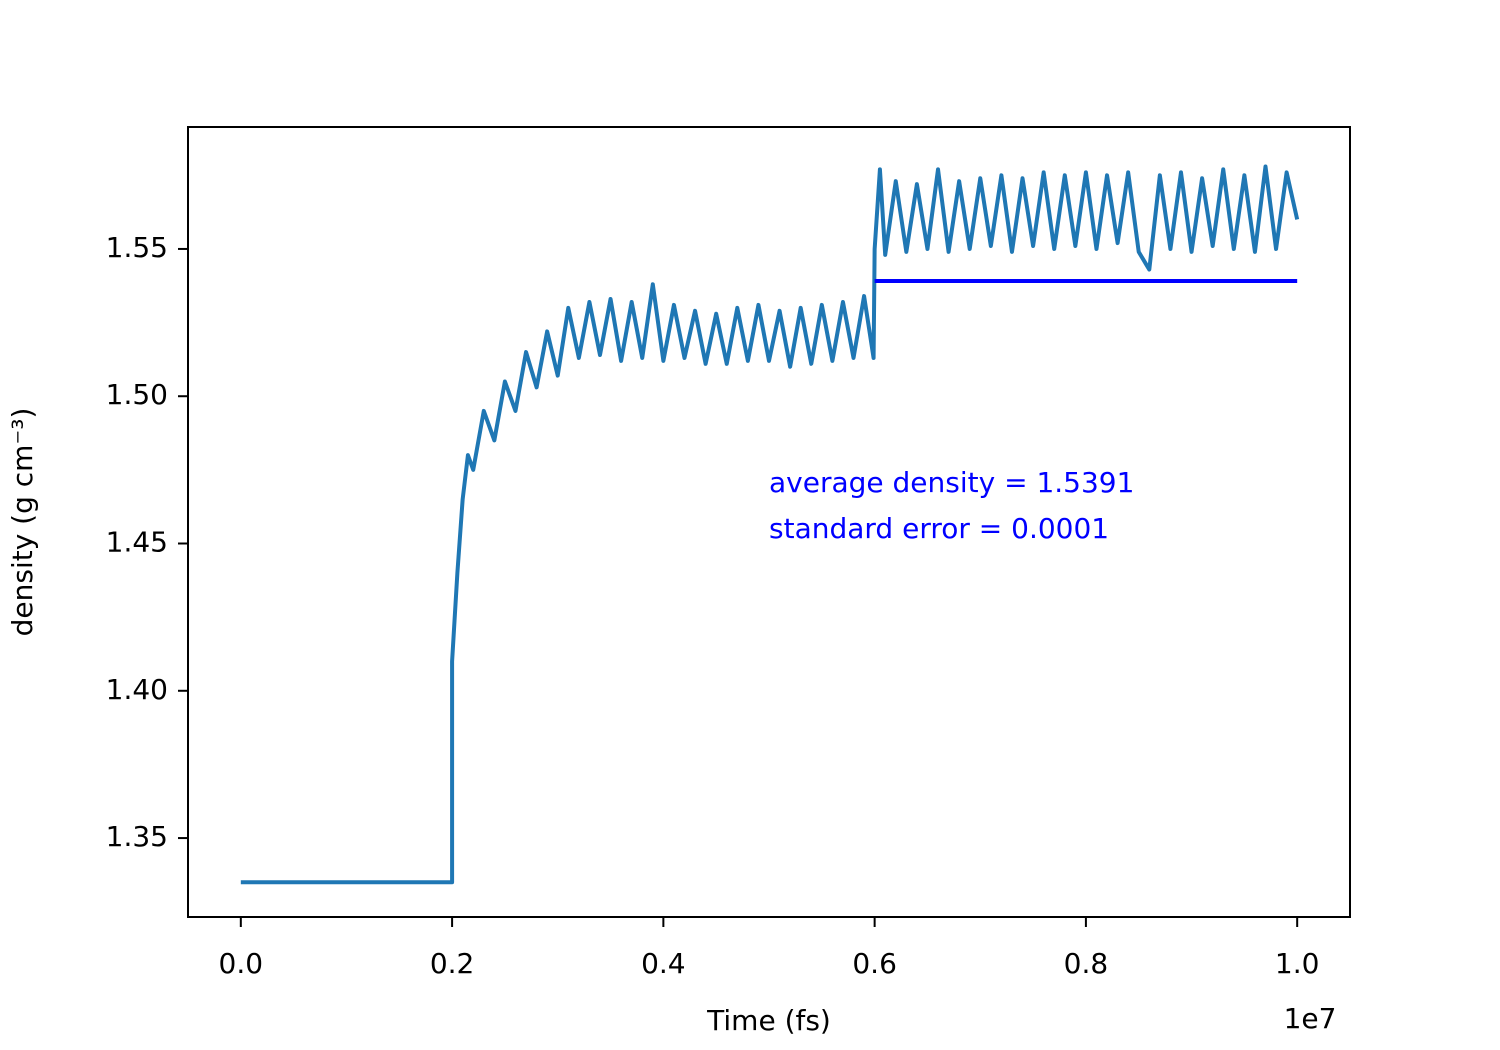  I want to click on x-tick-label: 0.8, so click(1086, 963).